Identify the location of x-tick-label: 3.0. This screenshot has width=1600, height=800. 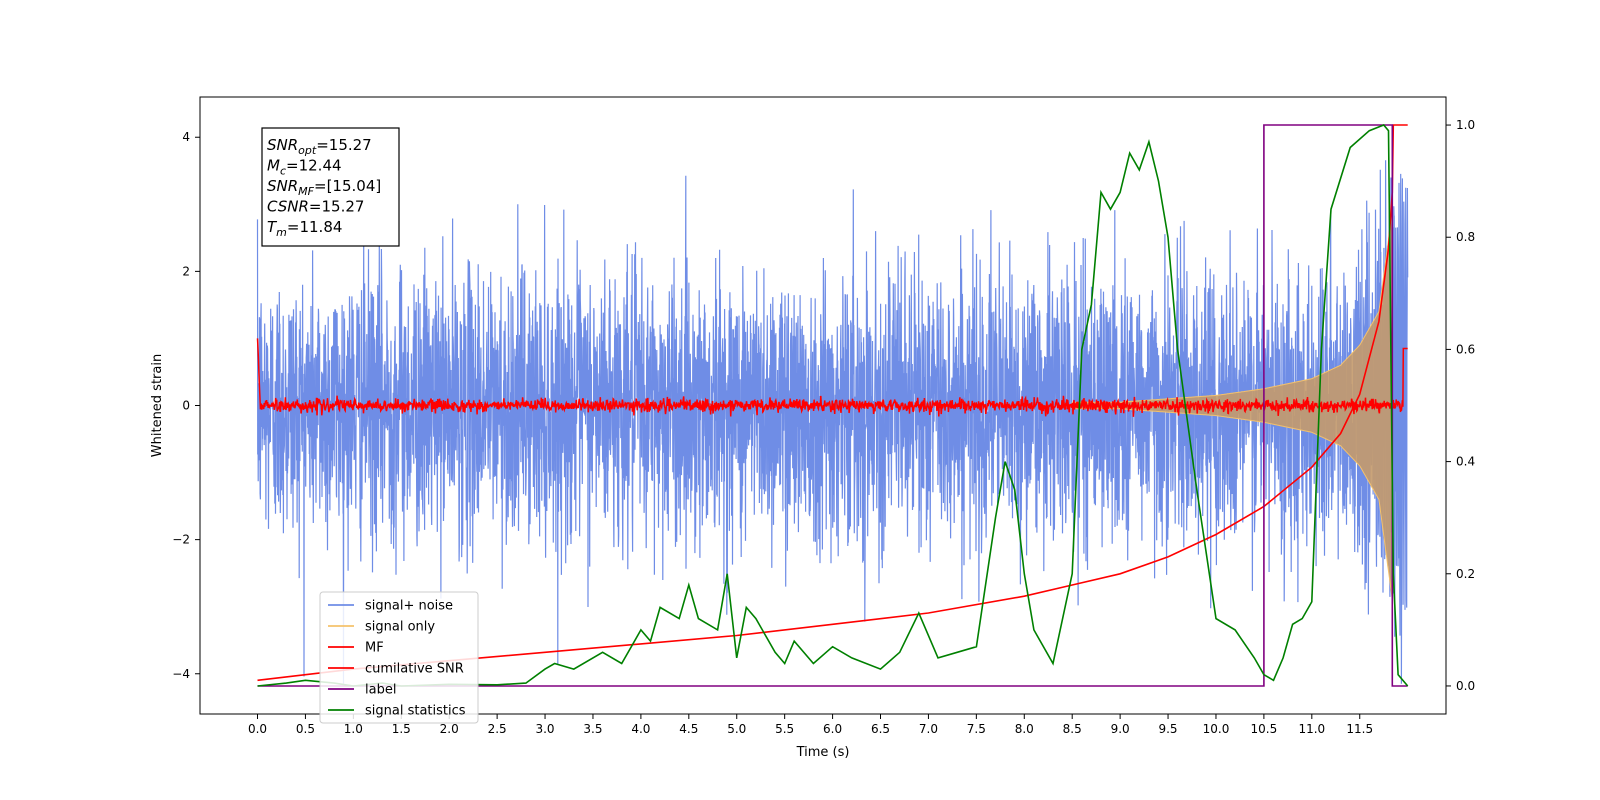
(544, 729).